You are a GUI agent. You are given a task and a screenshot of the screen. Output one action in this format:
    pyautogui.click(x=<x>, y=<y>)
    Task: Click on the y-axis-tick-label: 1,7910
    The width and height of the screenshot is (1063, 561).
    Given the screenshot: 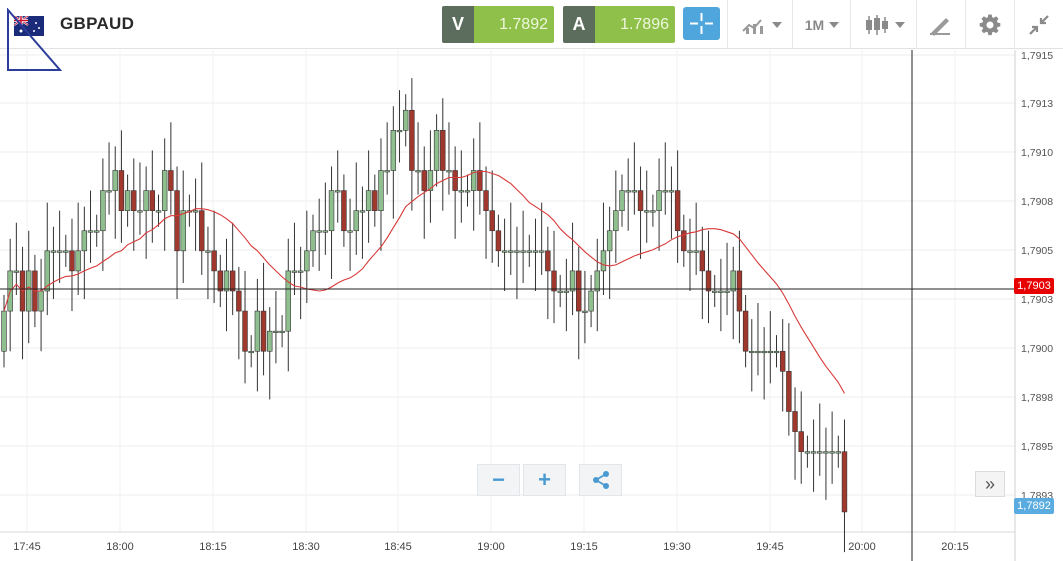 What is the action you would take?
    pyautogui.click(x=1037, y=153)
    